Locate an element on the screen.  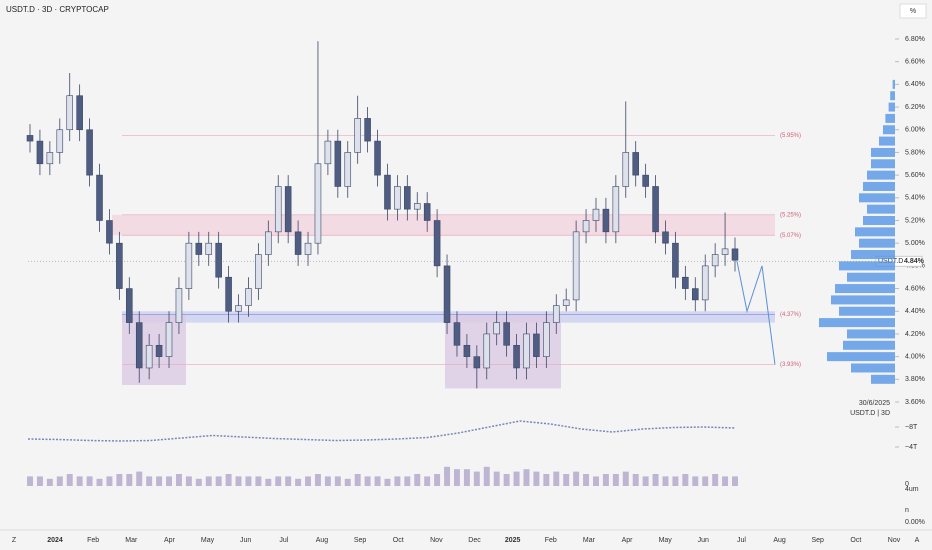
last-price-label: 4.84% is located at coordinates (914, 261).